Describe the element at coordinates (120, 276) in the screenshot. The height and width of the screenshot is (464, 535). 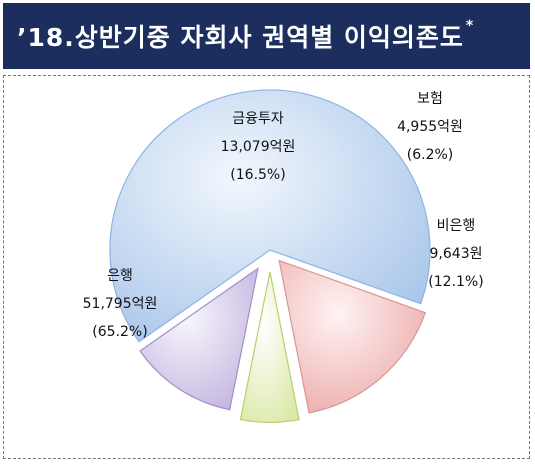
I see `slice-name-label-0: 은행` at that location.